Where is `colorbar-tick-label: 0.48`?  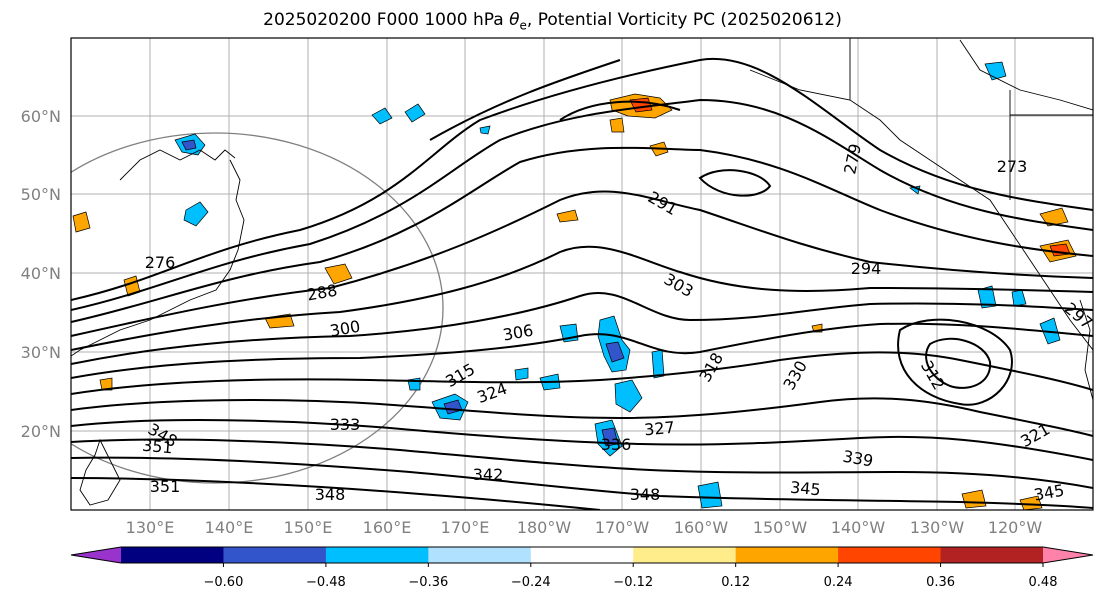 colorbar-tick-label: 0.48 is located at coordinates (1043, 582).